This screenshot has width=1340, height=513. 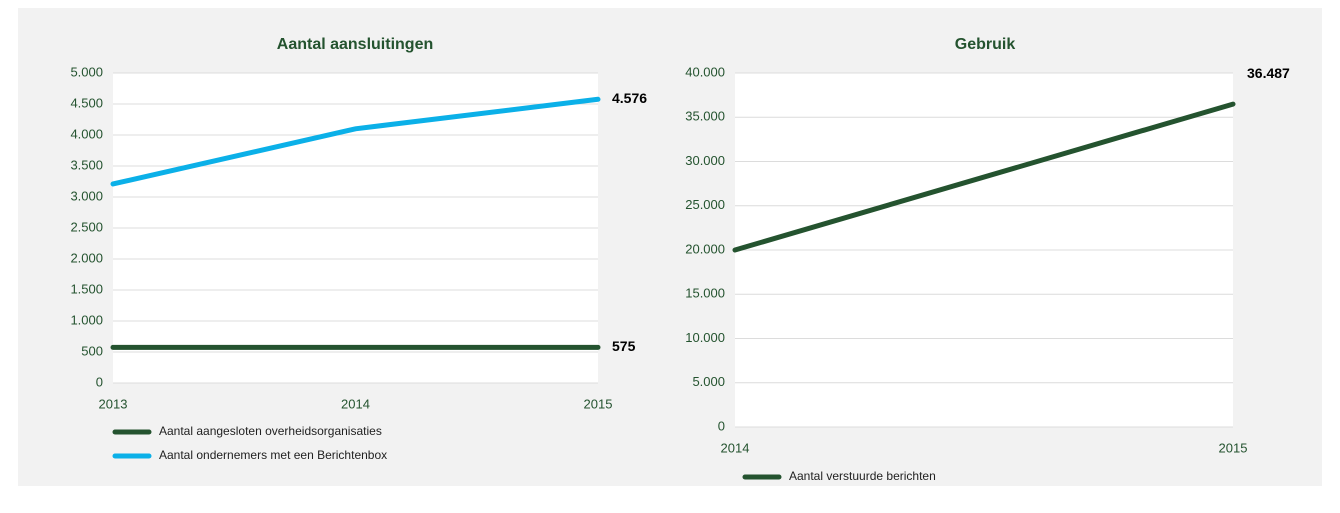 I want to click on chart-title: Gebruik, so click(x=985, y=44).